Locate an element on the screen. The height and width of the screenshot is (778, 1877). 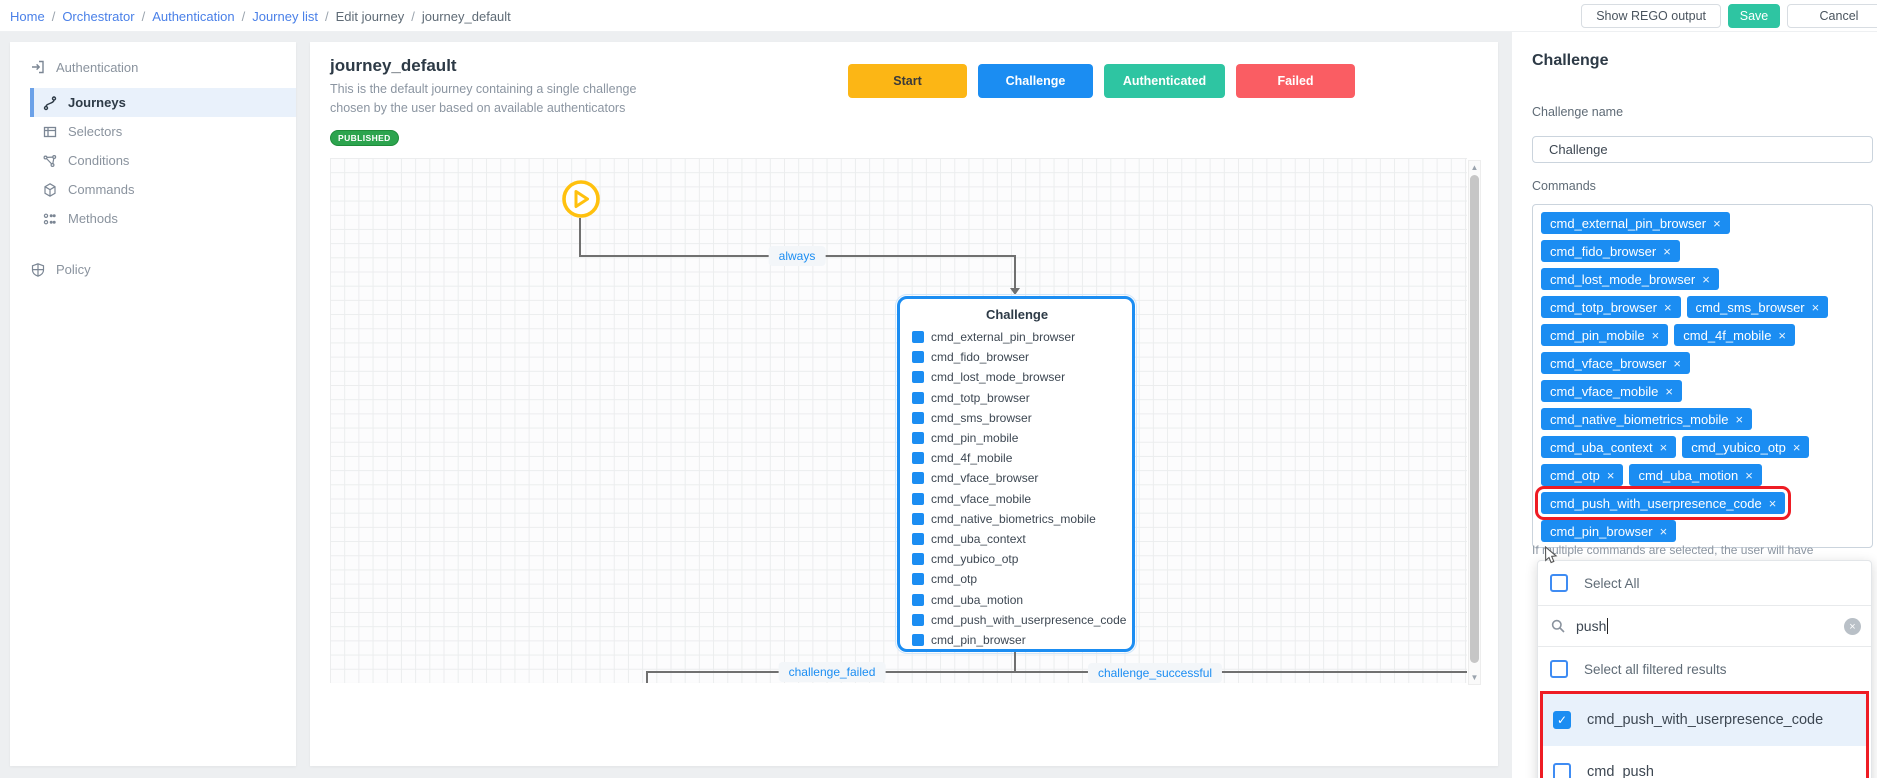
chip-label: cmd_pin_mobile is located at coordinates (1597, 335).